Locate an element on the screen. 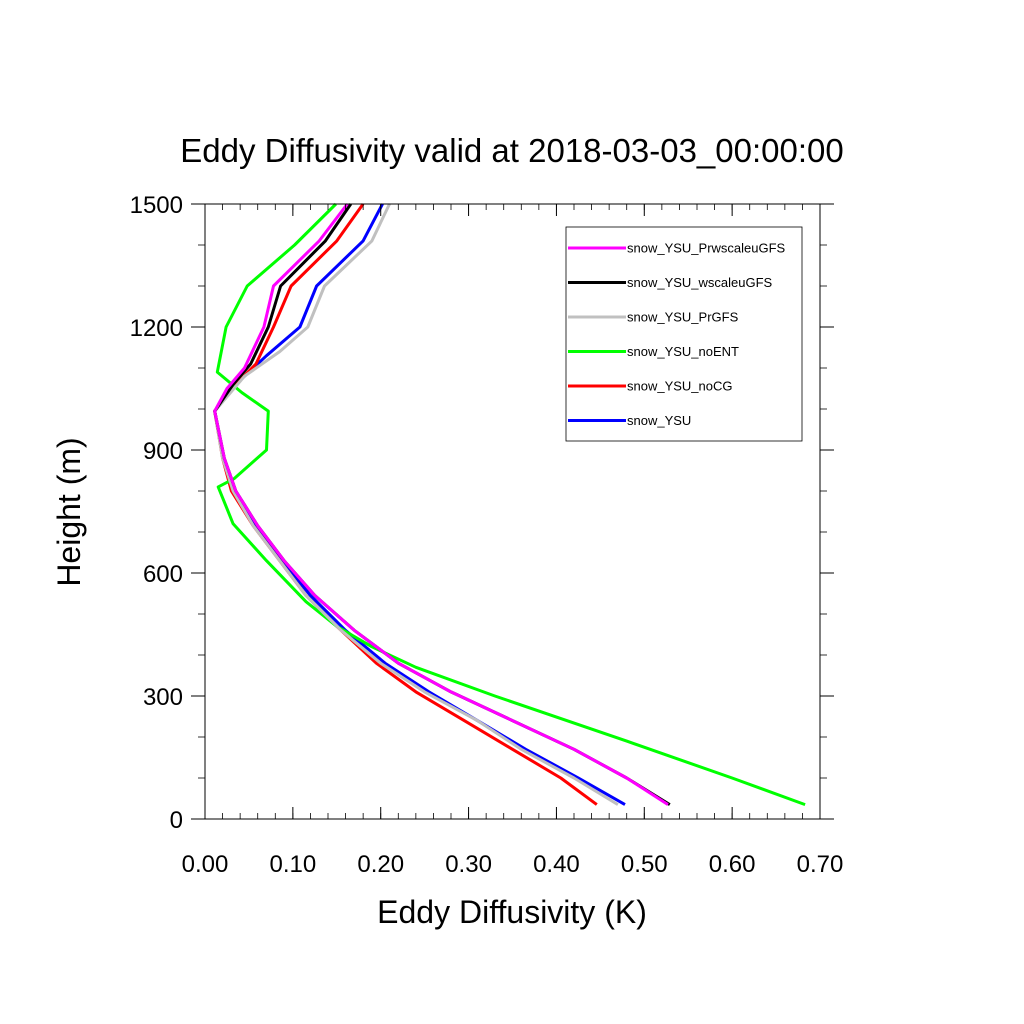 This screenshot has height=1024, width=1024. y-tick-label: 1500 is located at coordinates (156, 205).